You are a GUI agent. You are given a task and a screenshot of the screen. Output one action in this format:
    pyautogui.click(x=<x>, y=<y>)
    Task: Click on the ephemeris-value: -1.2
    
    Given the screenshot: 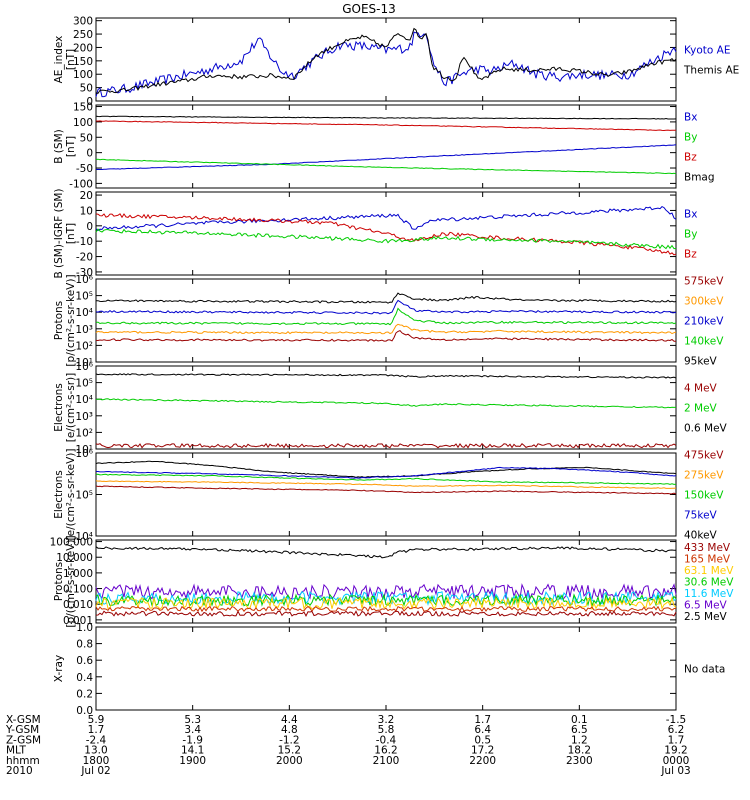 What is the action you would take?
    pyautogui.click(x=289, y=740)
    